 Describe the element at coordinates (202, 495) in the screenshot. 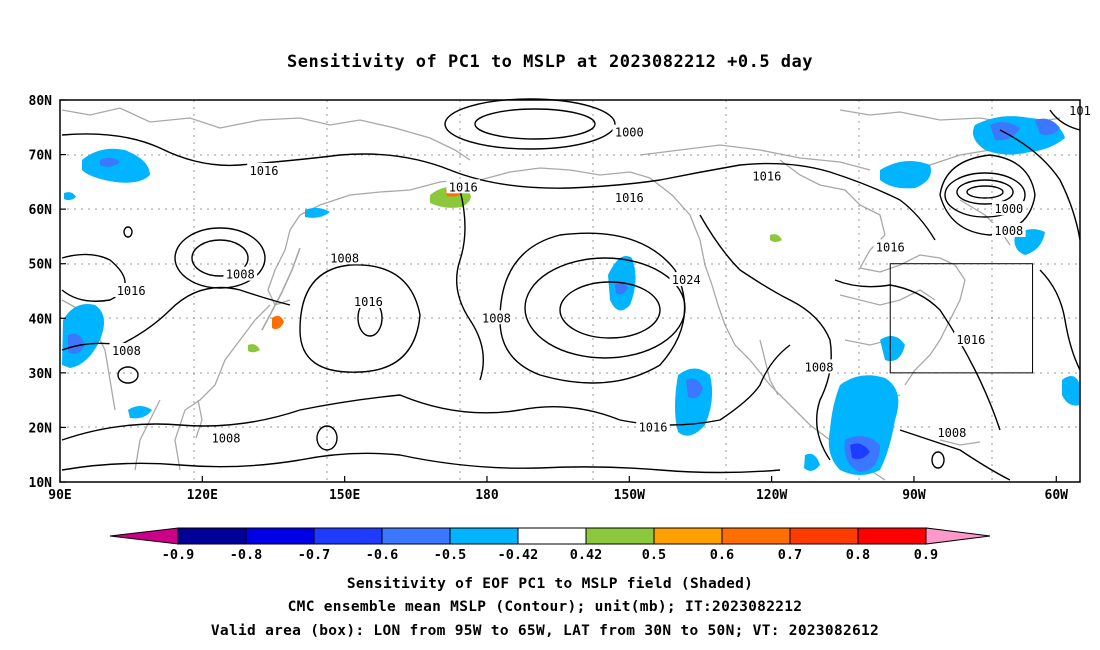

I see `lon-tick-label: 120E` at that location.